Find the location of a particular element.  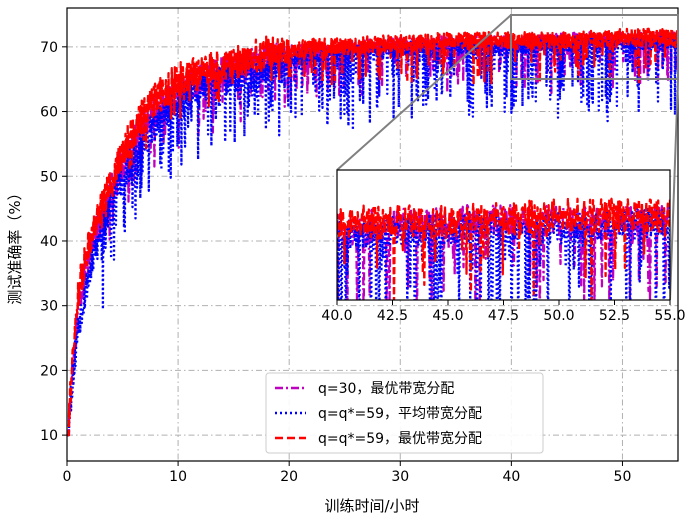

y-axis-title: 测试准确率（%） is located at coordinates (15, 244).